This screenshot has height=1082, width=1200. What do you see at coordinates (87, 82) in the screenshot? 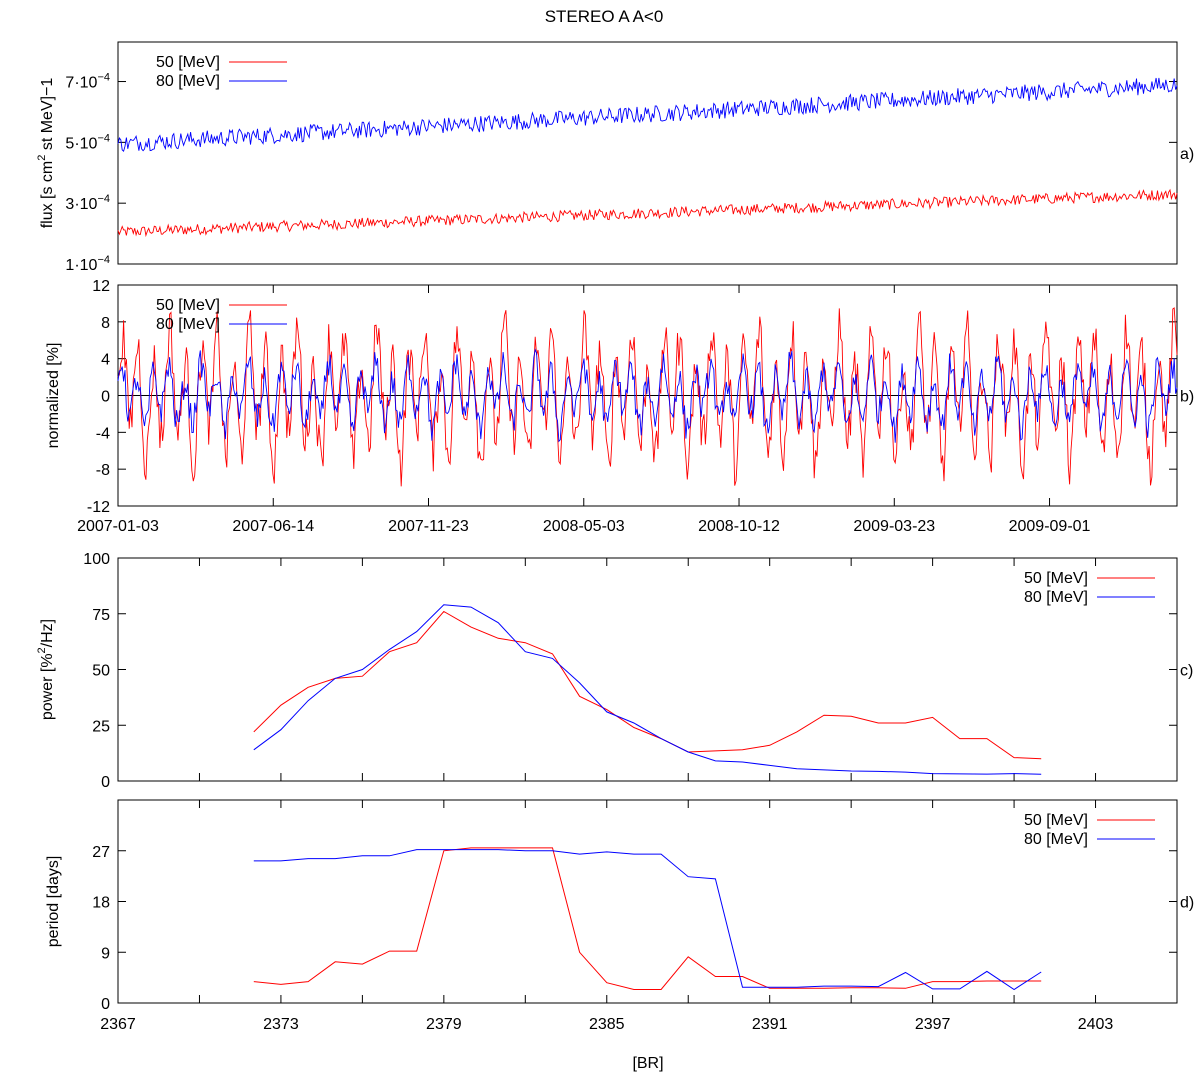
I see `y-tick-label: 7·10⁻⁴` at bounding box center [87, 82].